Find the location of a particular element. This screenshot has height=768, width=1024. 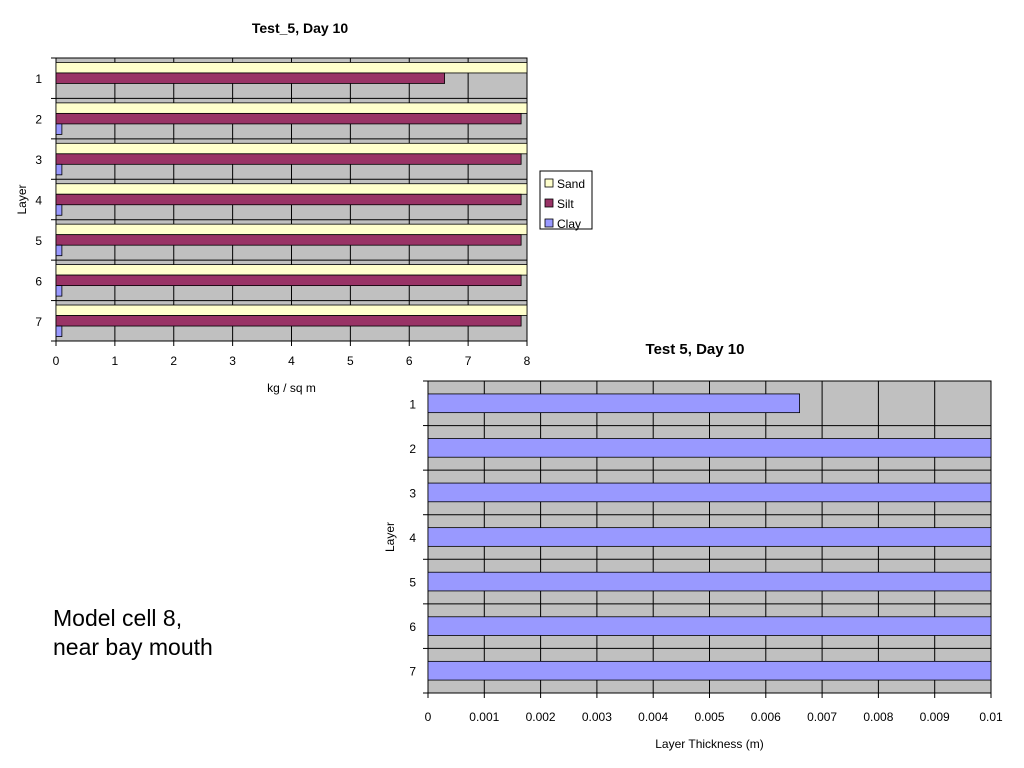

x-tick-label: 7 is located at coordinates (468, 361).